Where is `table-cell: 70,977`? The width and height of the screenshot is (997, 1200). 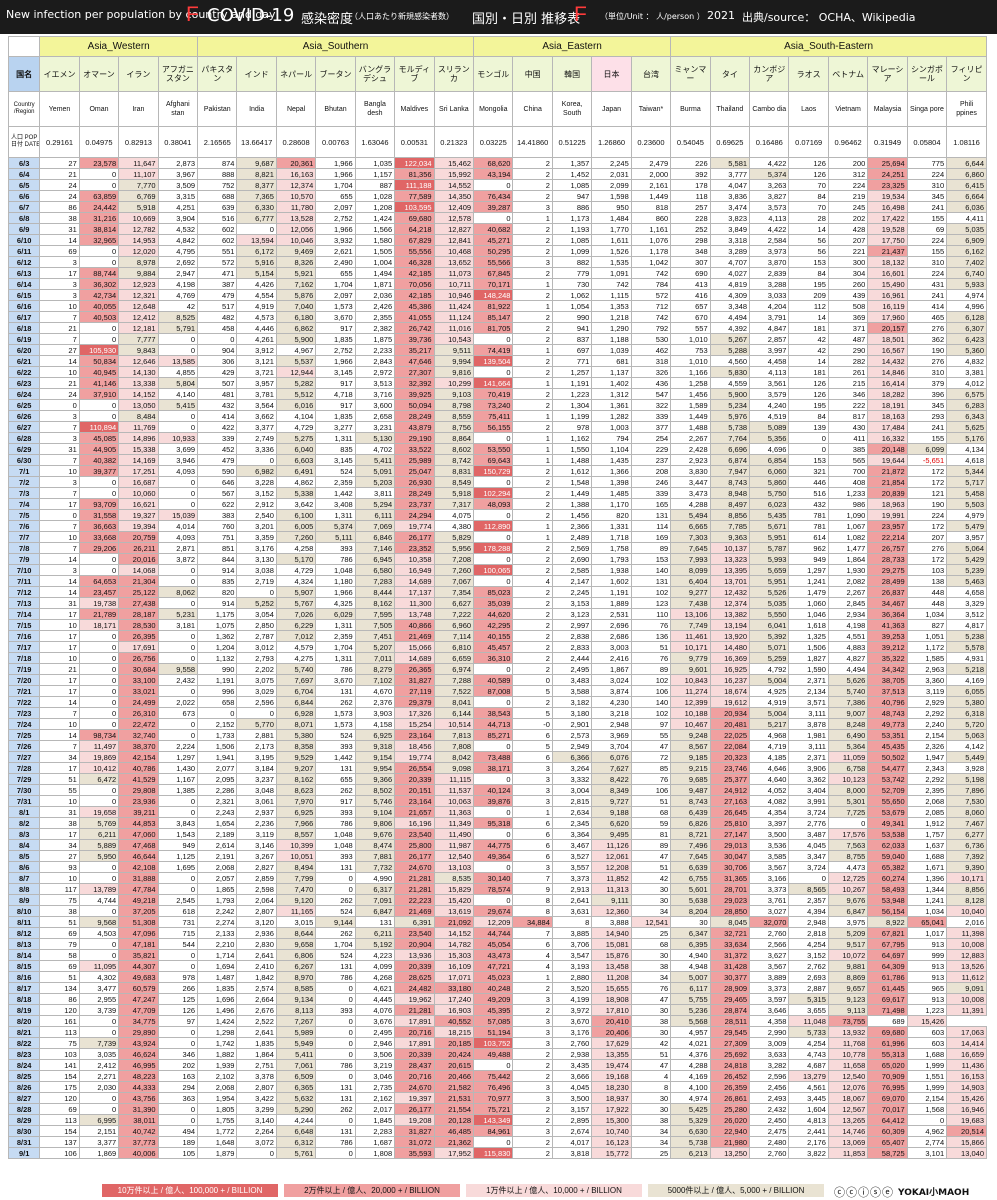
table-cell: 70,977 is located at coordinates (493, 1098).